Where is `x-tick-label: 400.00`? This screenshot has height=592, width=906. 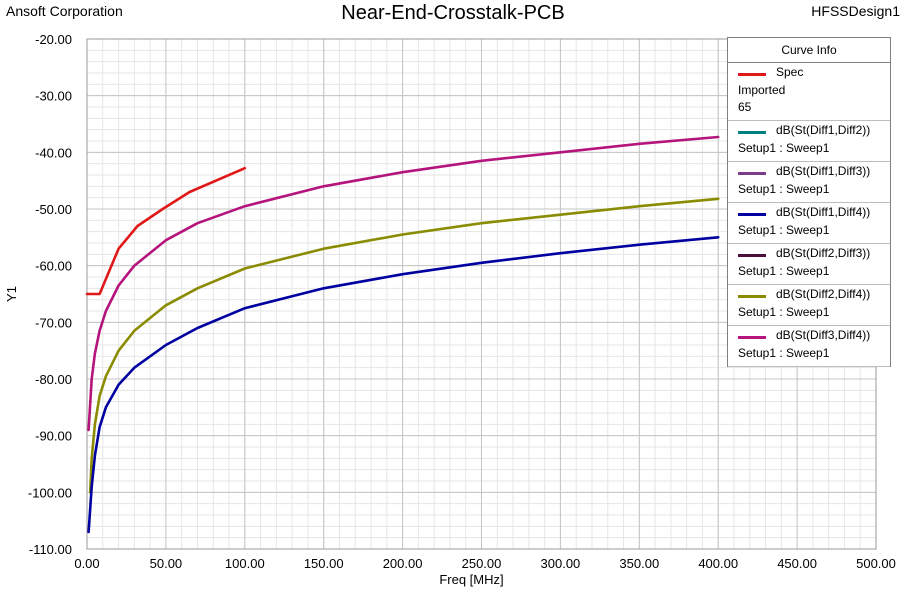
x-tick-label: 400.00 is located at coordinates (718, 563).